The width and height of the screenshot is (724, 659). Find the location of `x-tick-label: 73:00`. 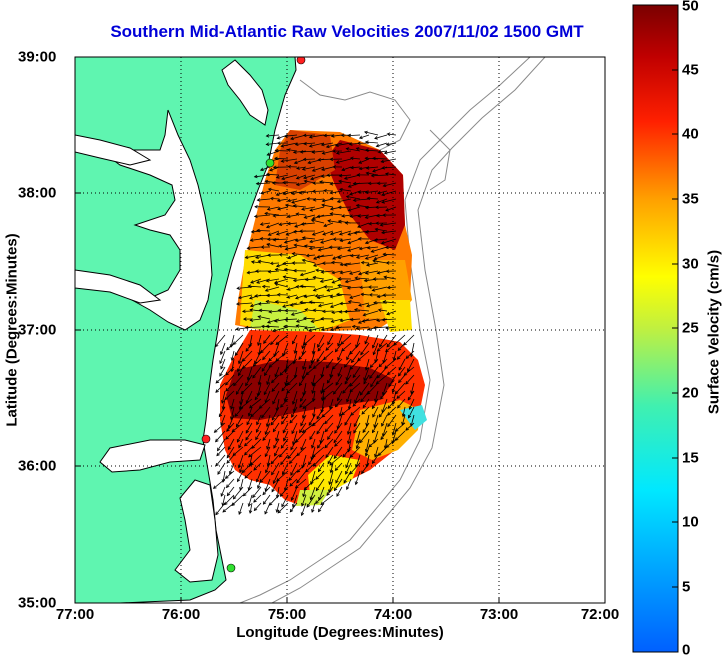

x-tick-label: 73:00 is located at coordinates (499, 614).